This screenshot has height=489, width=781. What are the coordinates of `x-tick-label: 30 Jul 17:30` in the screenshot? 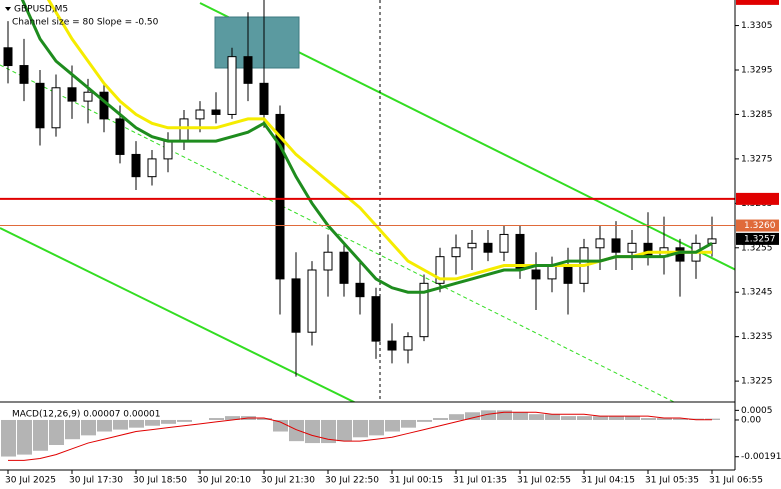 It's located at (96, 481).